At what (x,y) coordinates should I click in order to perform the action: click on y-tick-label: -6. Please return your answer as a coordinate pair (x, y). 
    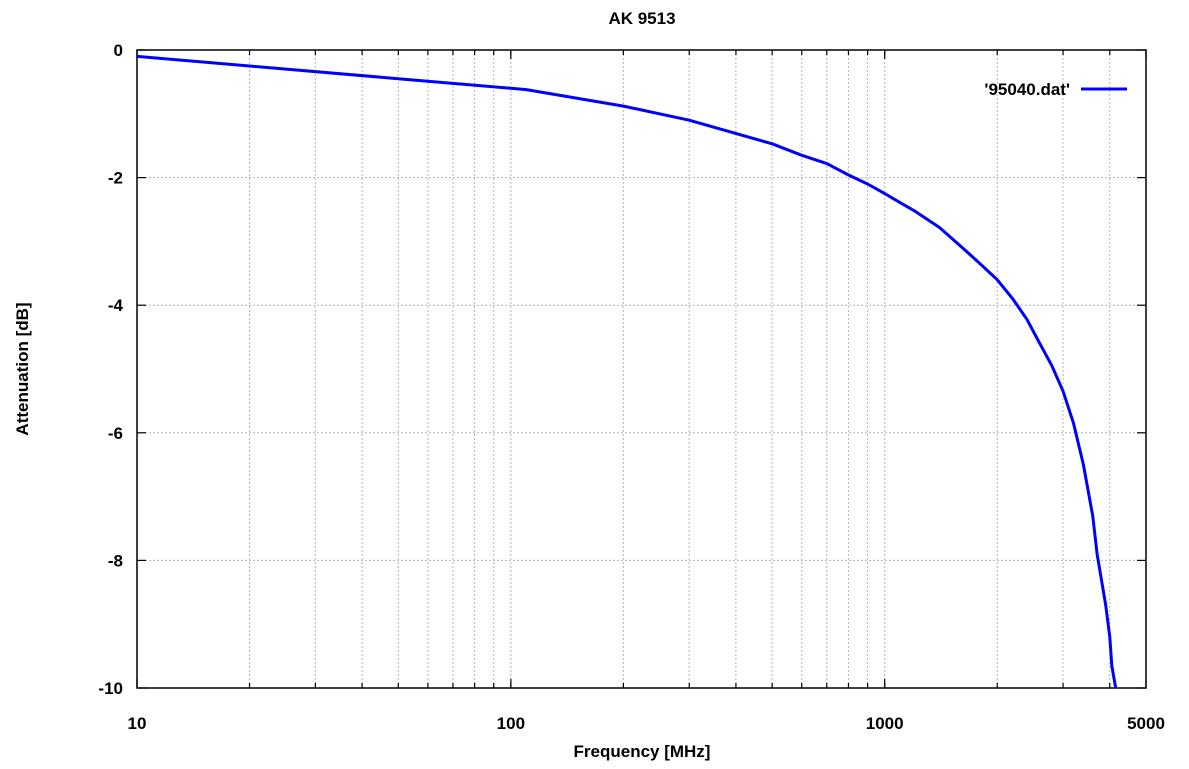
    Looking at the image, I should click on (115, 433).